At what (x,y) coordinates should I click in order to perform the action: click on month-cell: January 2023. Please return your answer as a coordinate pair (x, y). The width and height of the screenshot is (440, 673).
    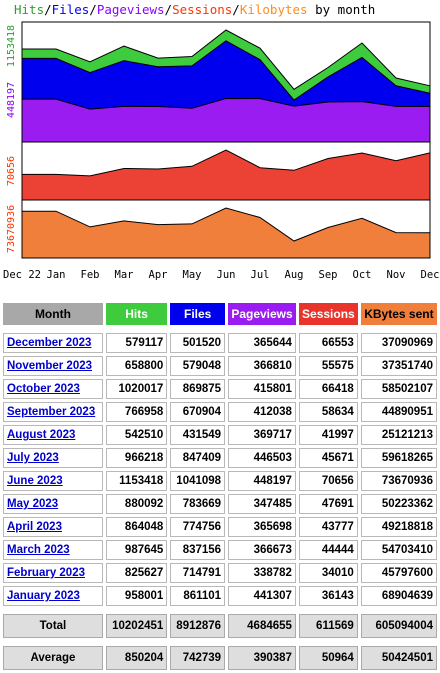
    Looking at the image, I should click on (53, 596).